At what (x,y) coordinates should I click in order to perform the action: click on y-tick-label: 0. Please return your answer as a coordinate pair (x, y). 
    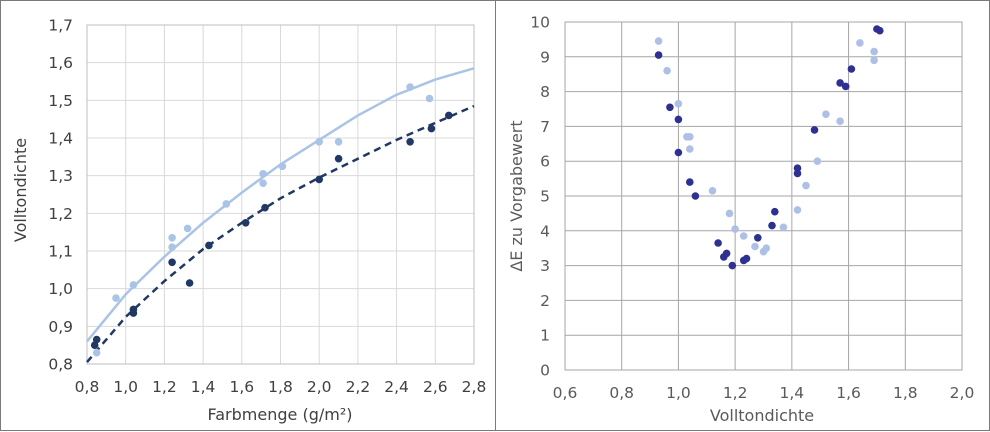
    Looking at the image, I should click on (545, 371).